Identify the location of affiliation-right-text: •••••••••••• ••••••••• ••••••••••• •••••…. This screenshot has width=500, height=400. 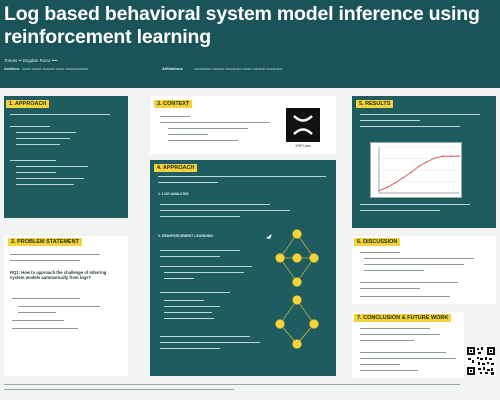
(238, 68).